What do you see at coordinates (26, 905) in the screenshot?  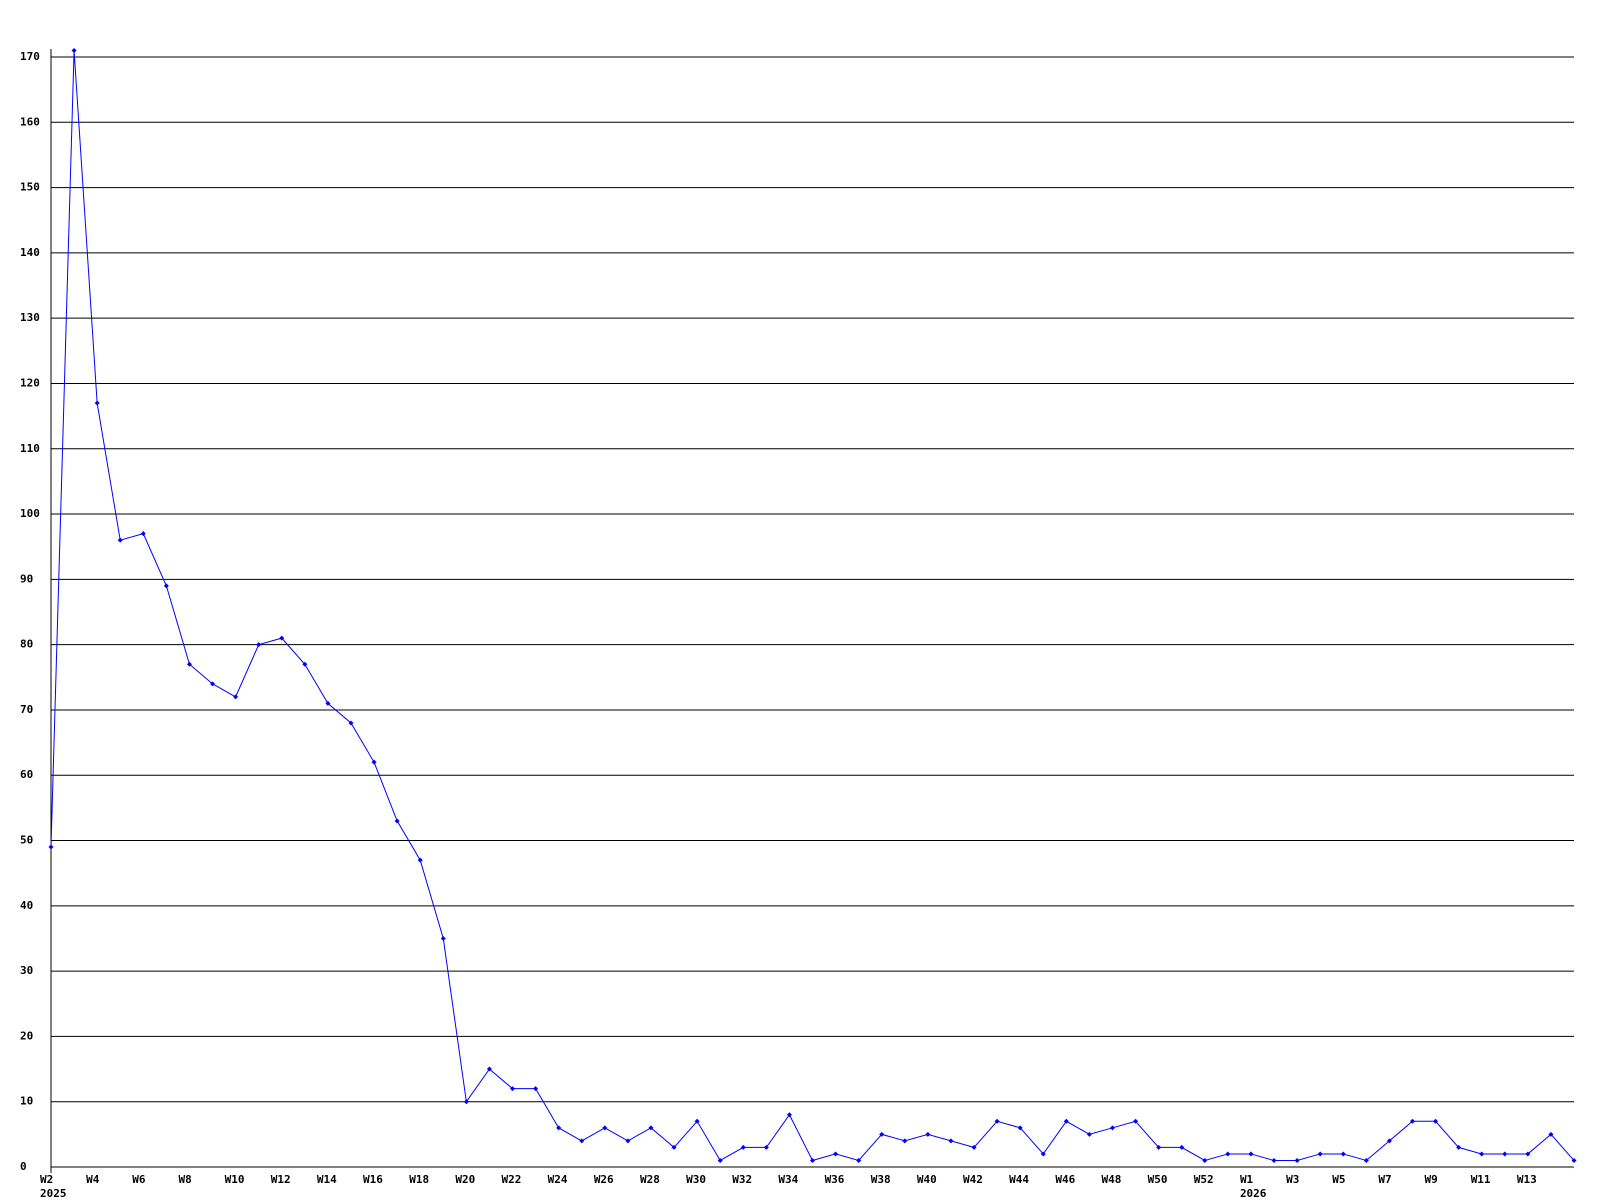 I see `y-tick-label: 40` at bounding box center [26, 905].